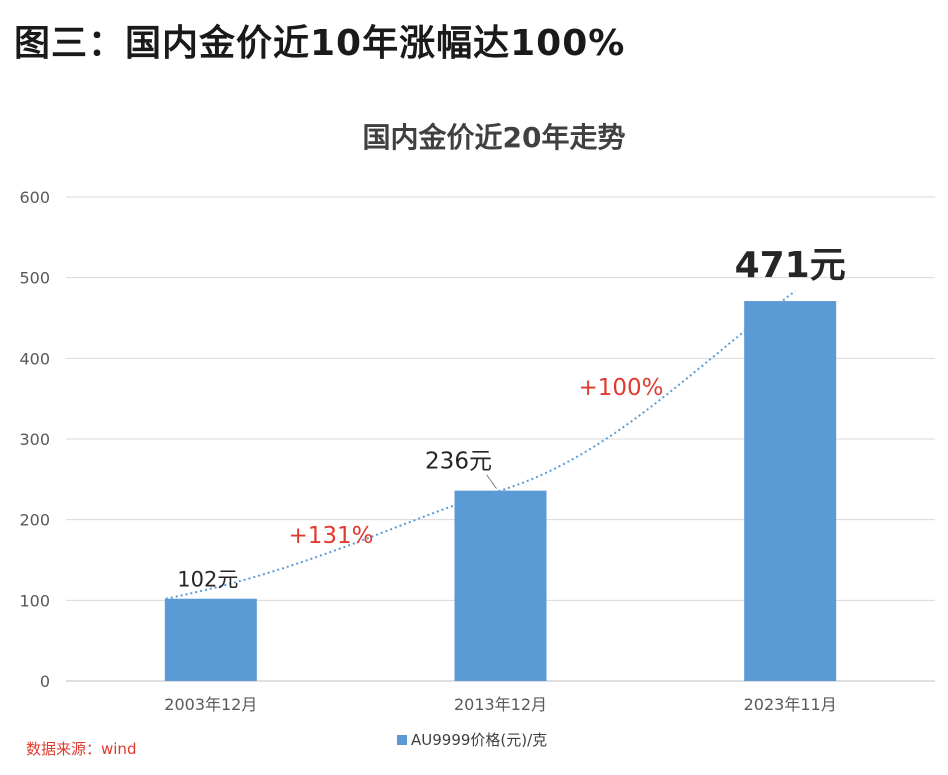  Describe the element at coordinates (34, 197) in the screenshot. I see `y-tick-label: 600` at that location.